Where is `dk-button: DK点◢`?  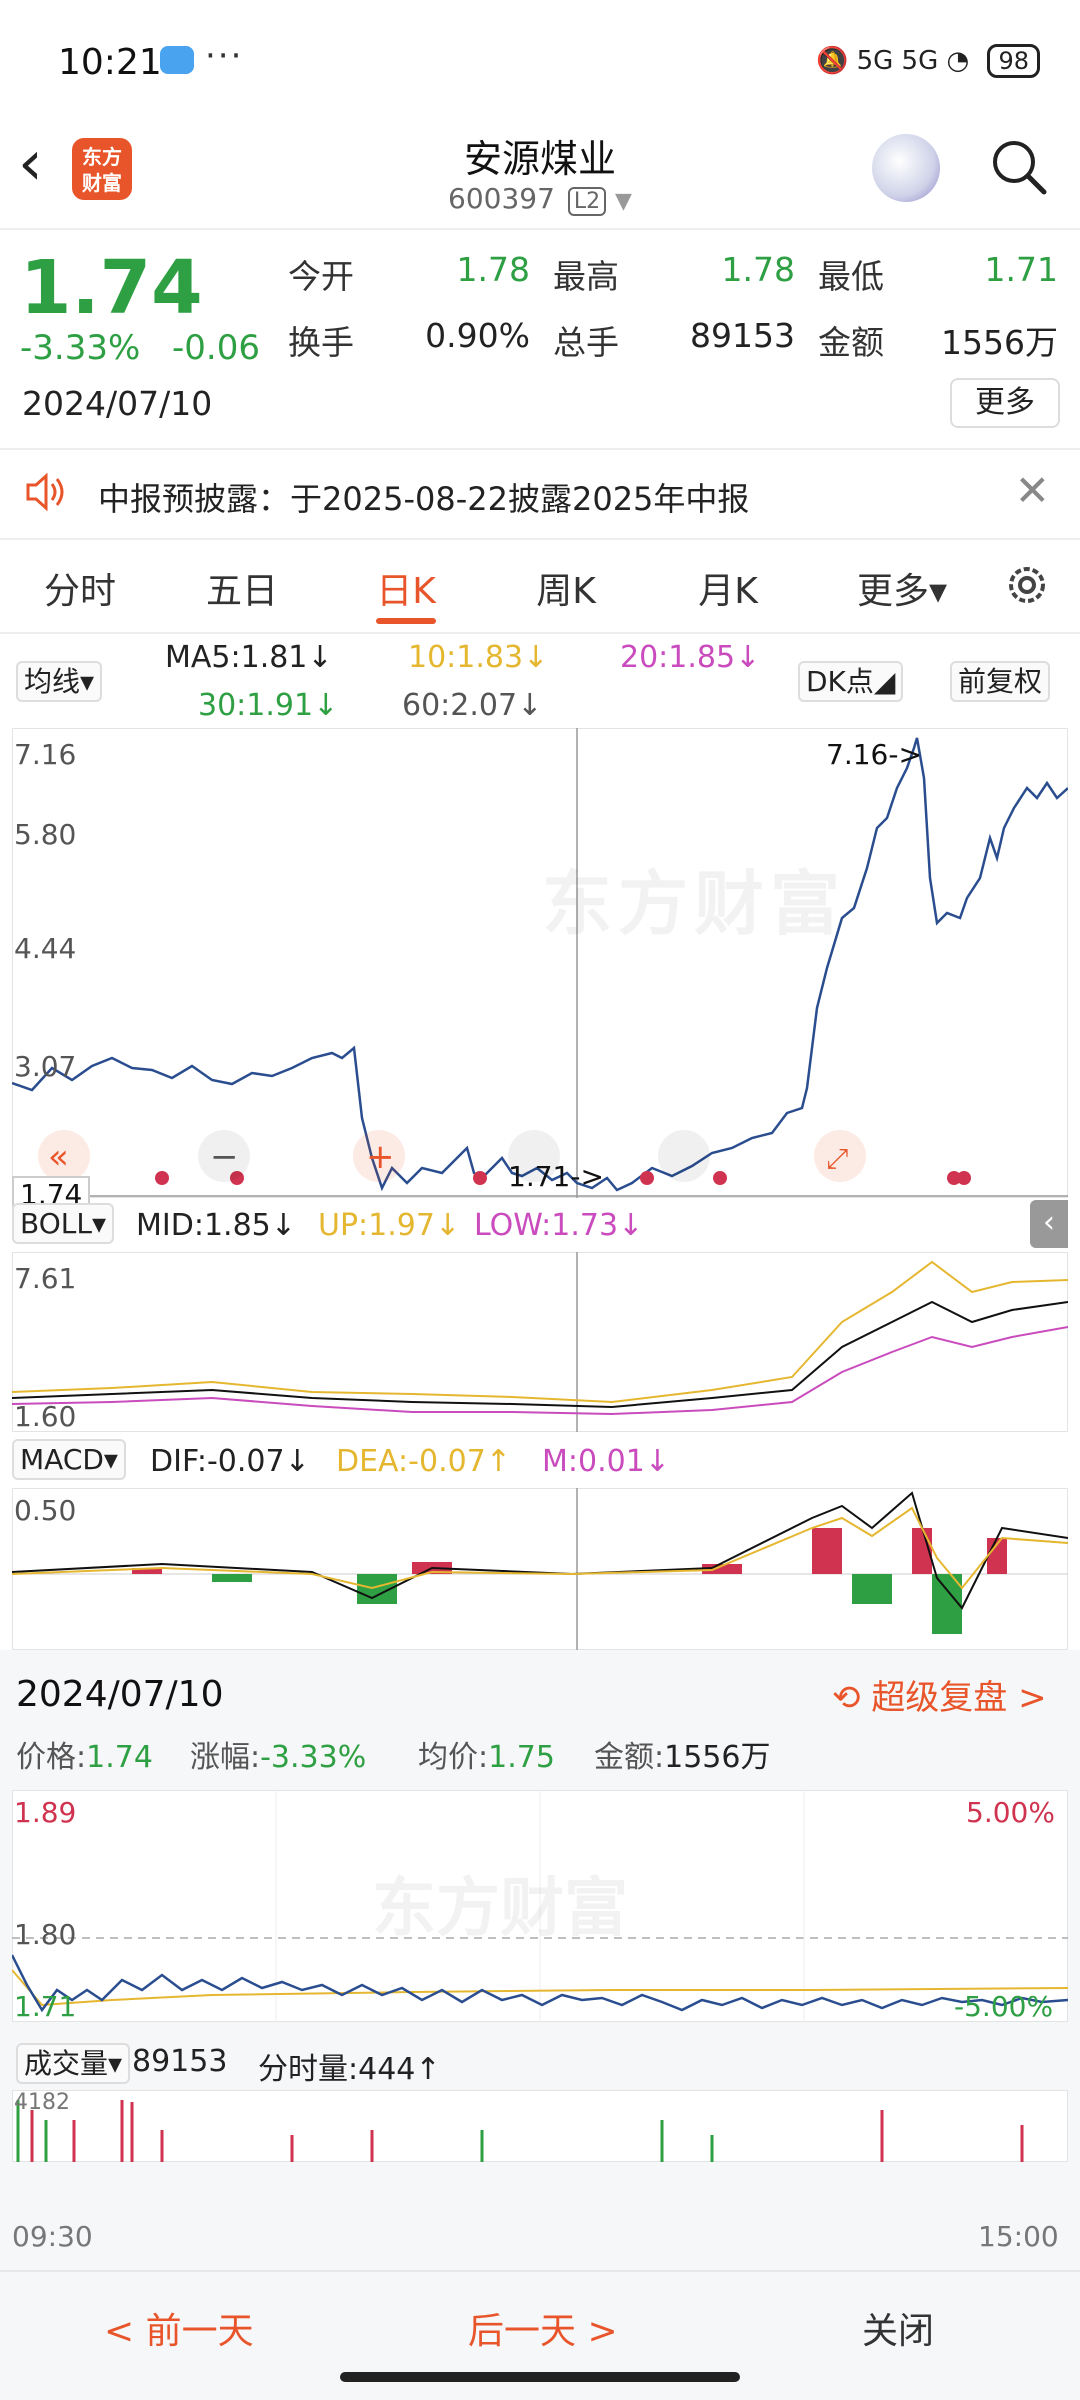 dk-button: DK点◢ is located at coordinates (851, 681).